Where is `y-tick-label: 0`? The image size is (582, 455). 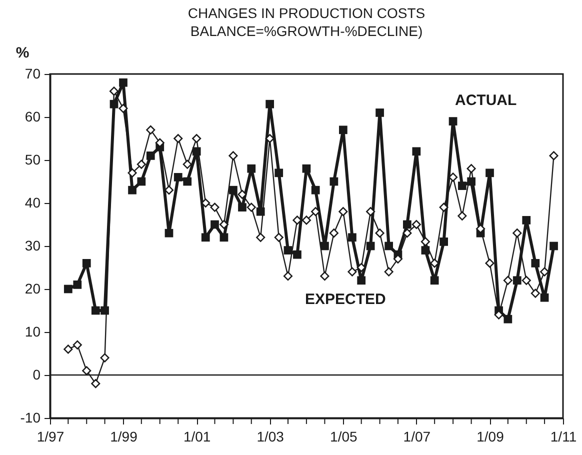 y-tick-label: 0 is located at coordinates (36, 374).